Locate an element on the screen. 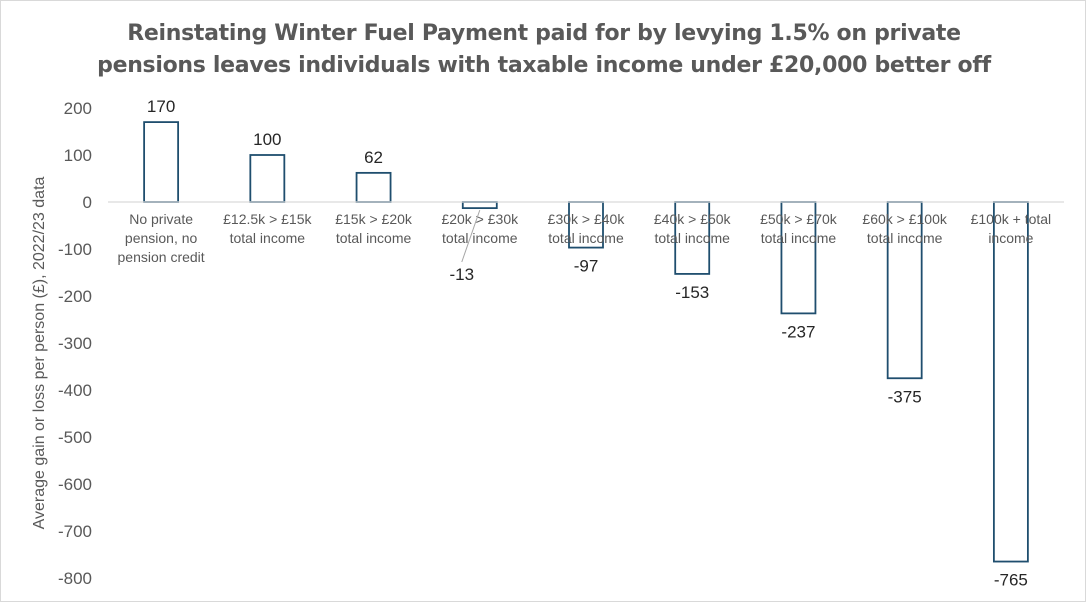  data-label: -375 is located at coordinates (905, 396).